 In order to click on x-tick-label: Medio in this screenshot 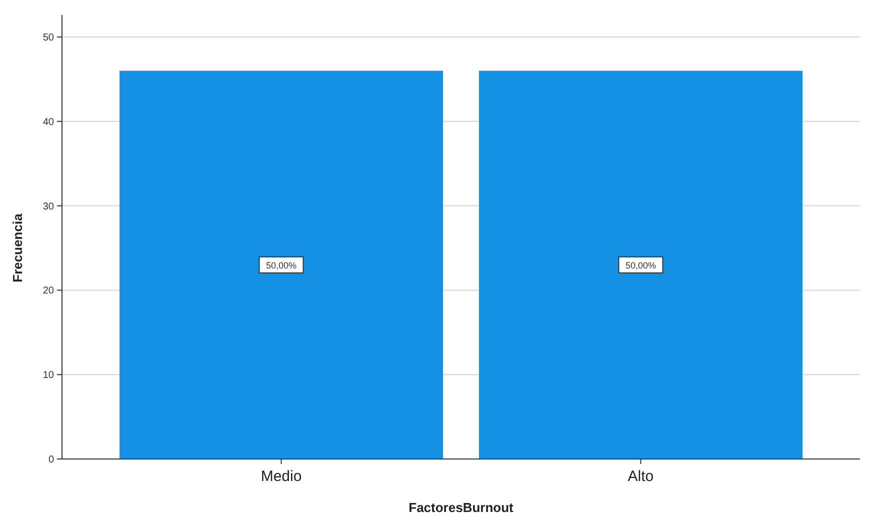, I will do `click(281, 476)`.